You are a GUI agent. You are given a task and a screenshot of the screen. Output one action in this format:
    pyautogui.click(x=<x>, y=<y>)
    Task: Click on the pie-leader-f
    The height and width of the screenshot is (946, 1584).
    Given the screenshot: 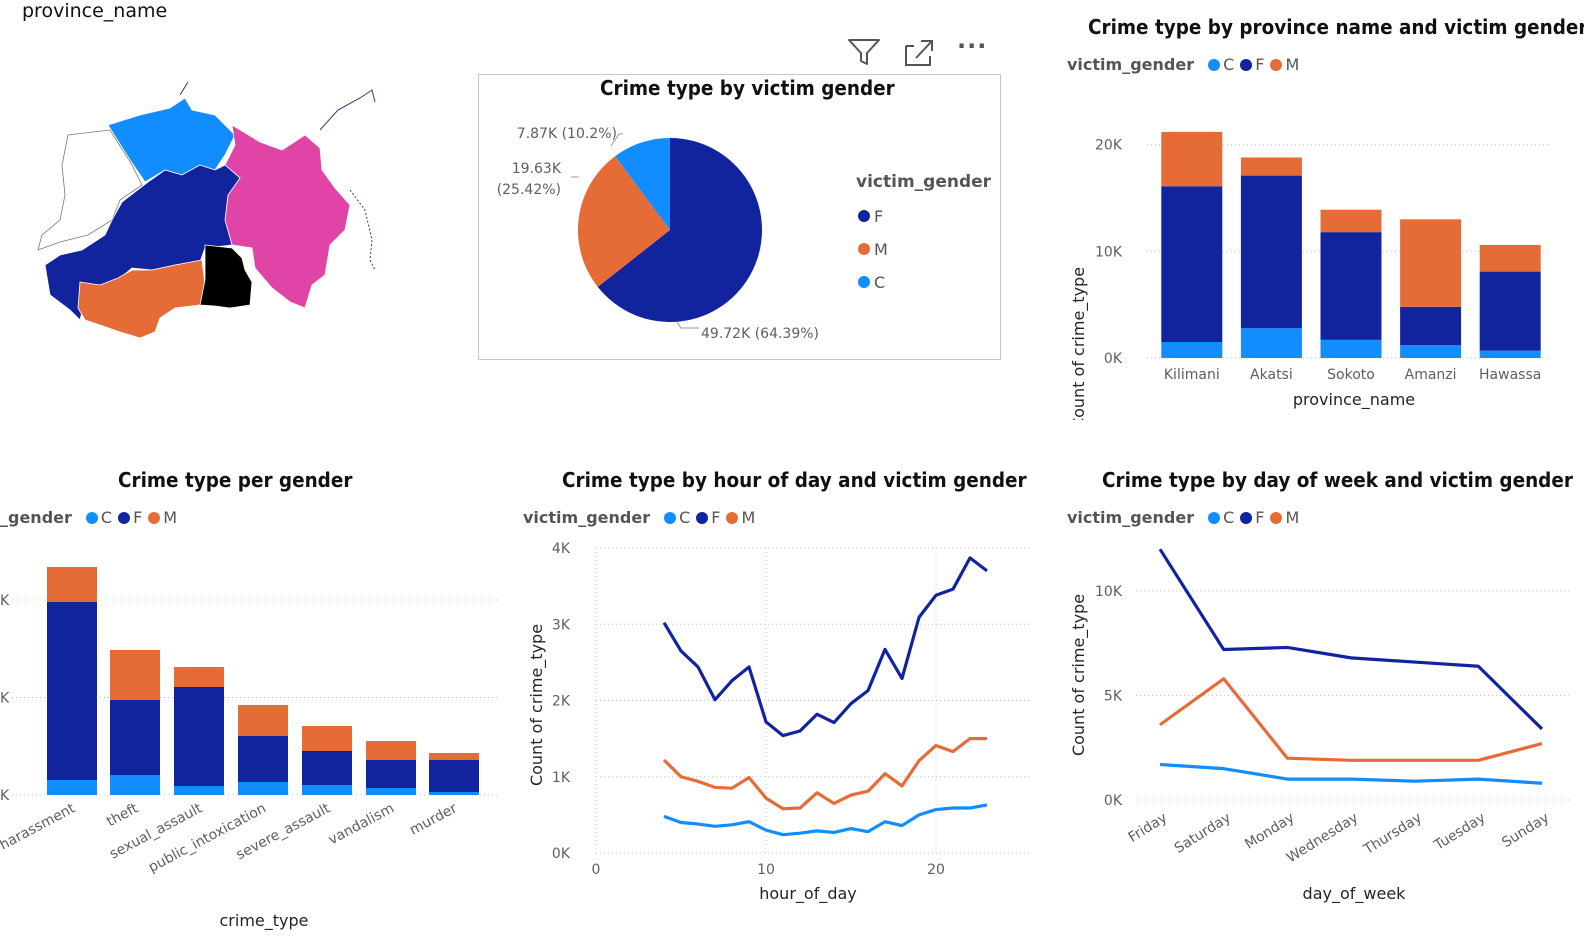 What is the action you would take?
    pyautogui.click(x=687, y=325)
    